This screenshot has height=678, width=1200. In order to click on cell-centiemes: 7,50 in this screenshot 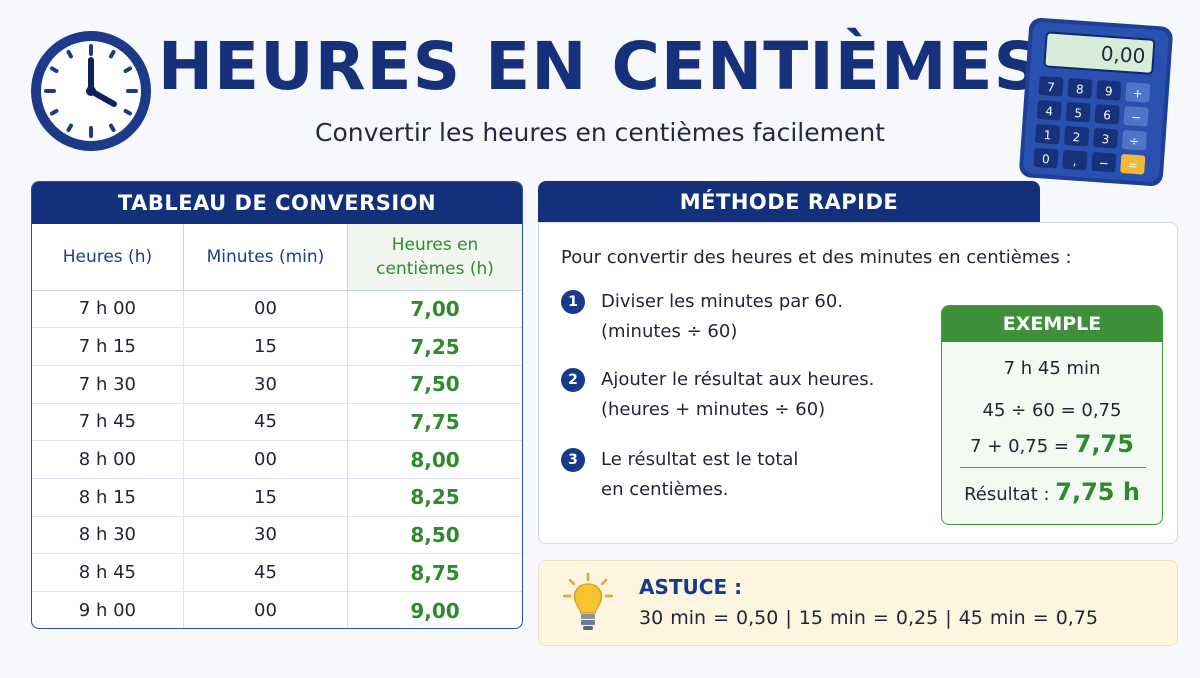, I will do `click(434, 384)`.